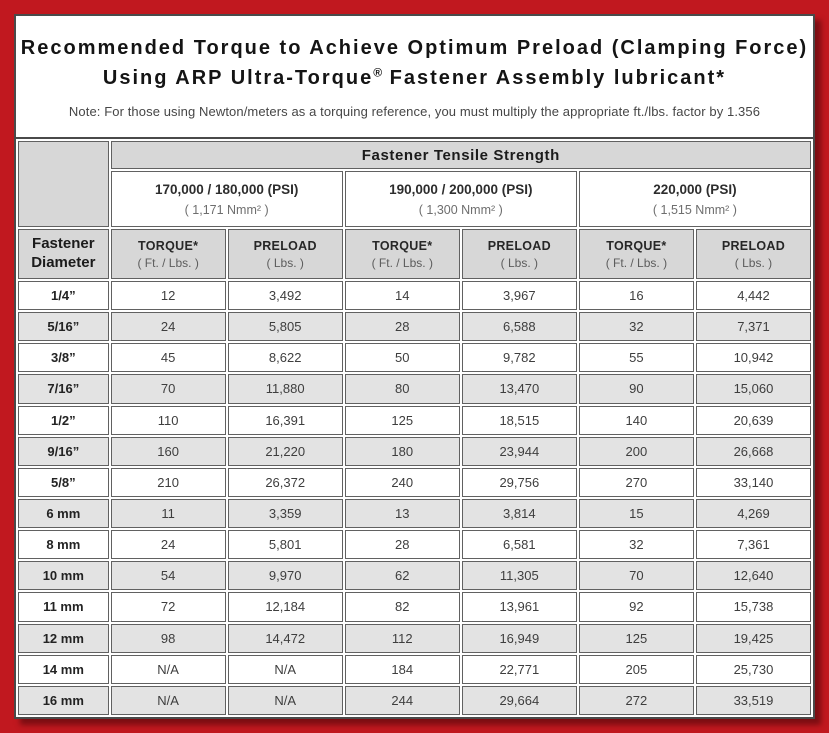  I want to click on value-cell: 240, so click(402, 482).